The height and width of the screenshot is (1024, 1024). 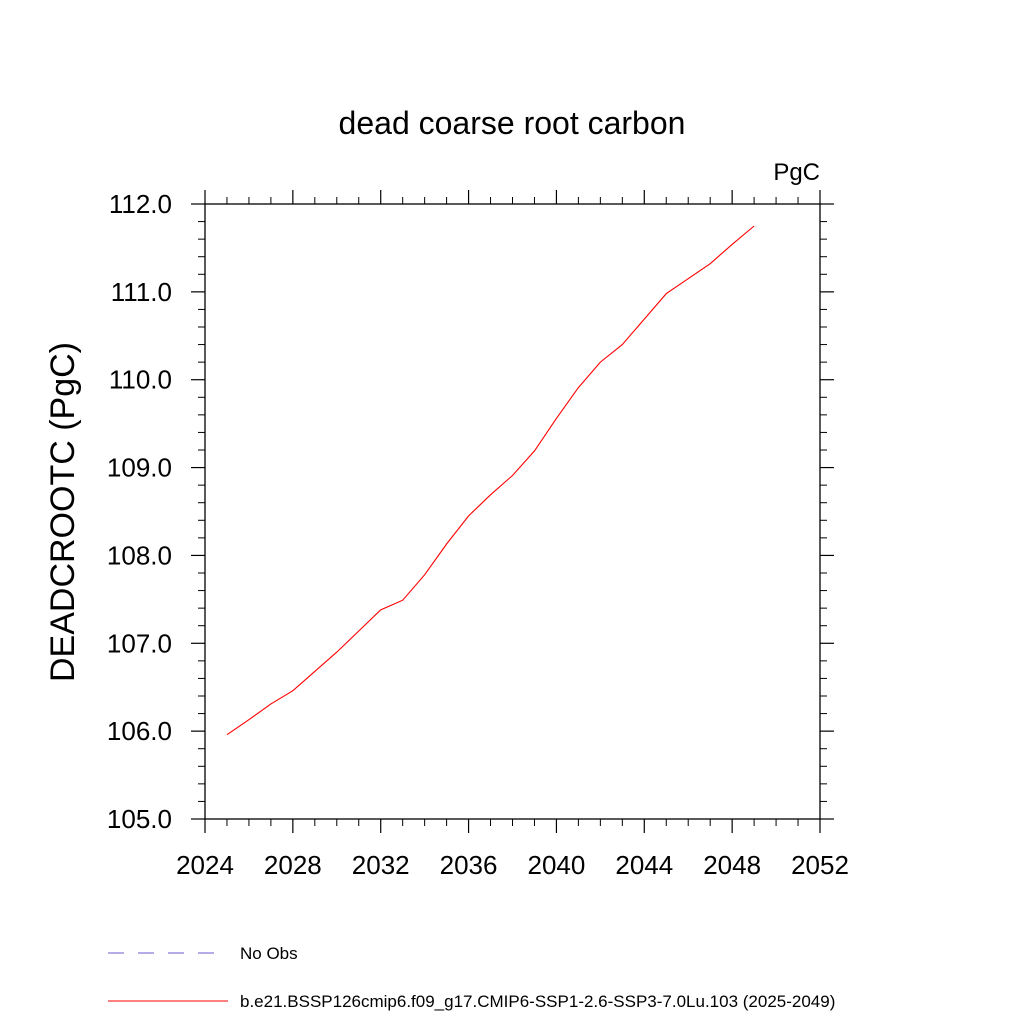 I want to click on y-tick-label: 106.0, so click(x=139, y=731).